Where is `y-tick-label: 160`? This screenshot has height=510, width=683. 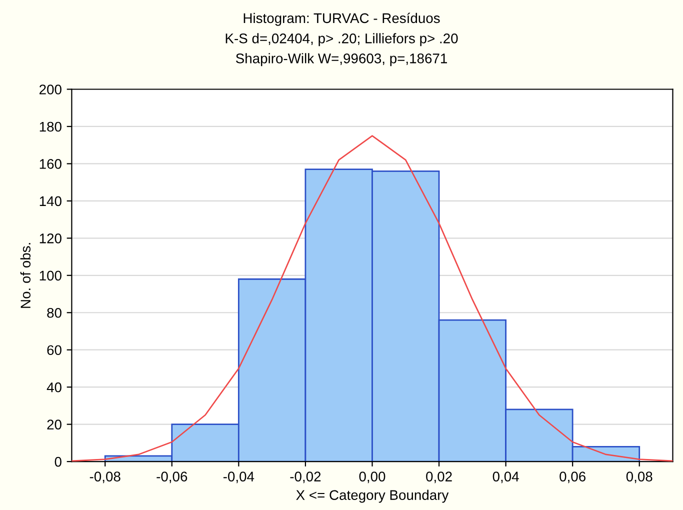 y-tick-label: 160 is located at coordinates (51, 164).